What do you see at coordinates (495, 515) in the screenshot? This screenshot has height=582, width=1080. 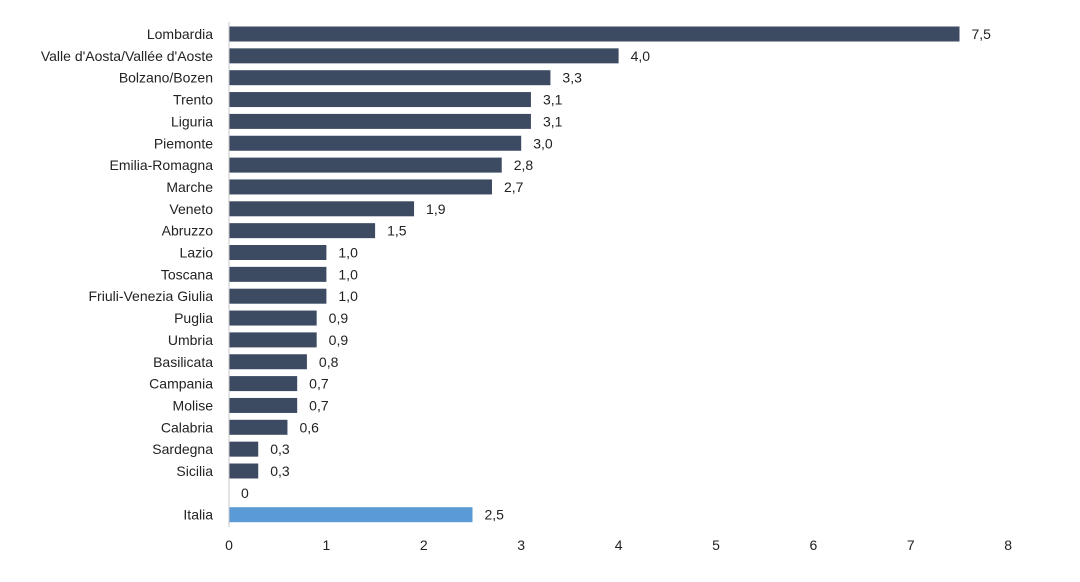 I see `value-label-italia: 2,5` at bounding box center [495, 515].